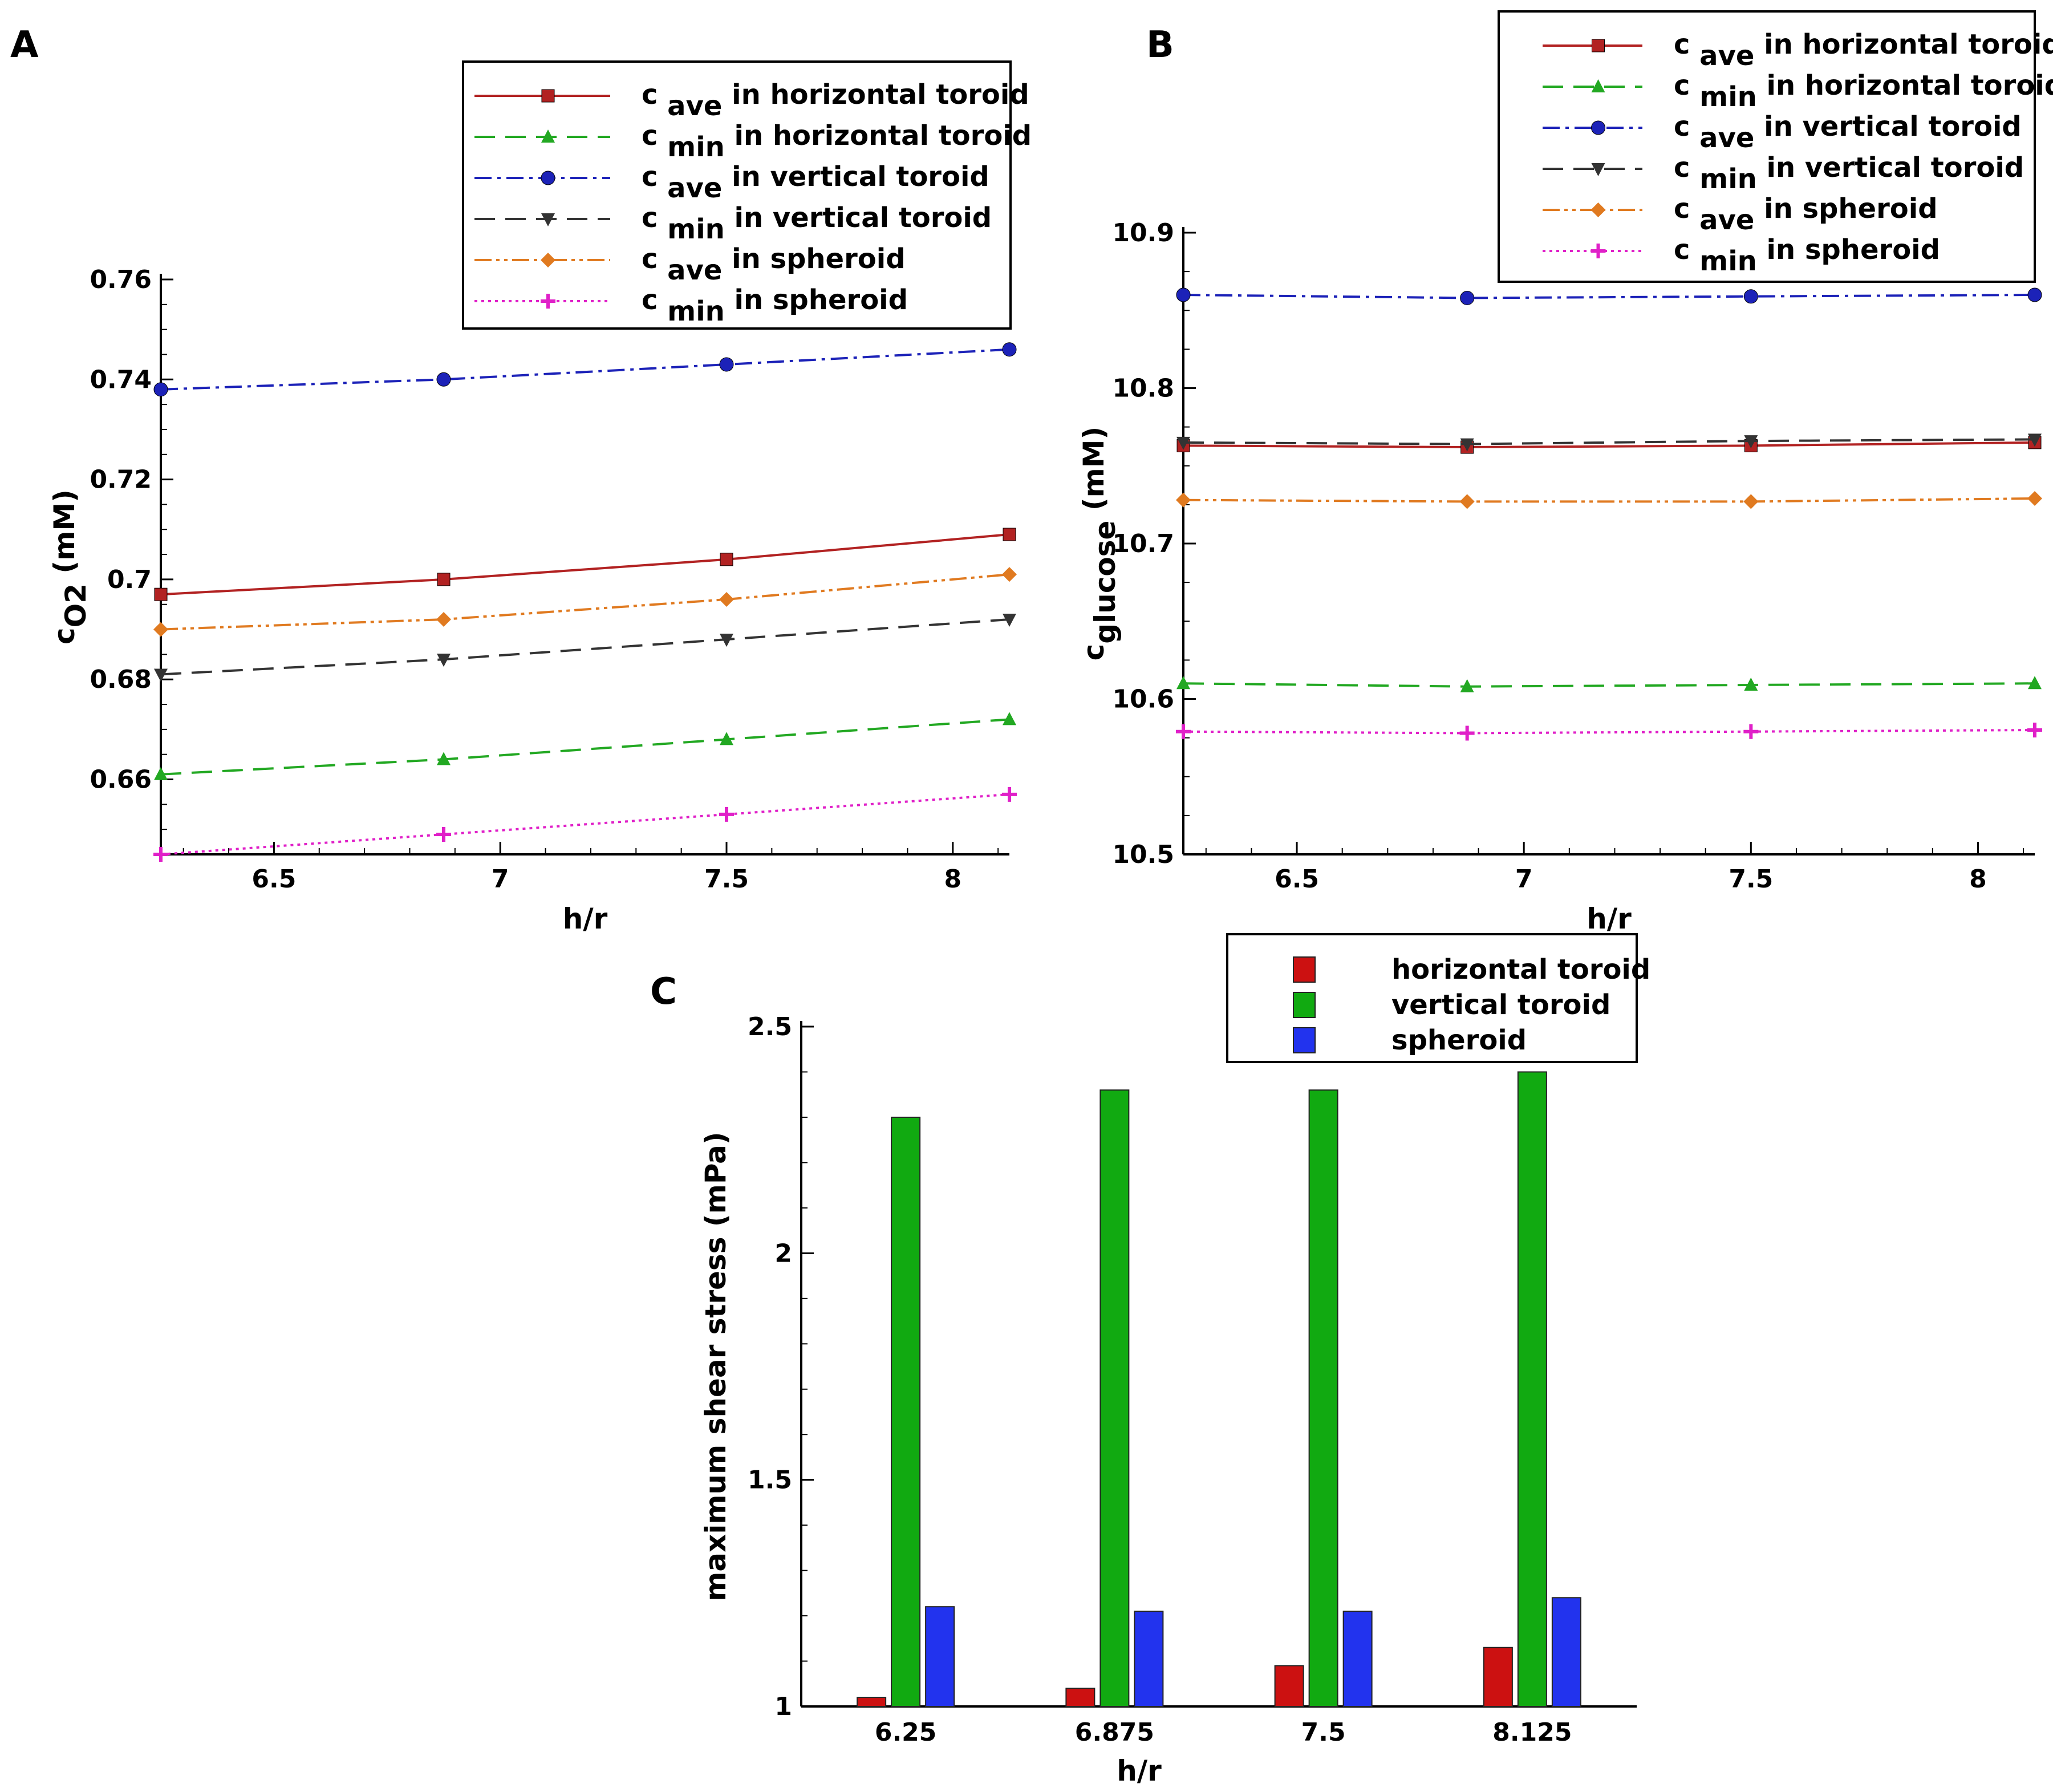 Image resolution: width=2053 pixels, height=1792 pixels. Describe the element at coordinates (1524, 879) in the screenshot. I see `chart-b-x-tick-label: 7` at that location.